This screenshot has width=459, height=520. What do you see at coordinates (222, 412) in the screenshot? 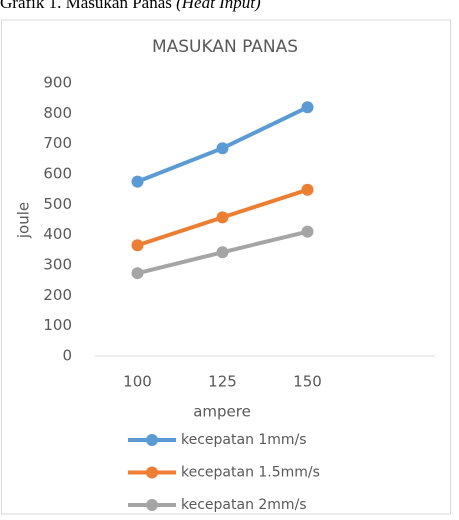
I see `x-axis-label: ampere` at bounding box center [222, 412].